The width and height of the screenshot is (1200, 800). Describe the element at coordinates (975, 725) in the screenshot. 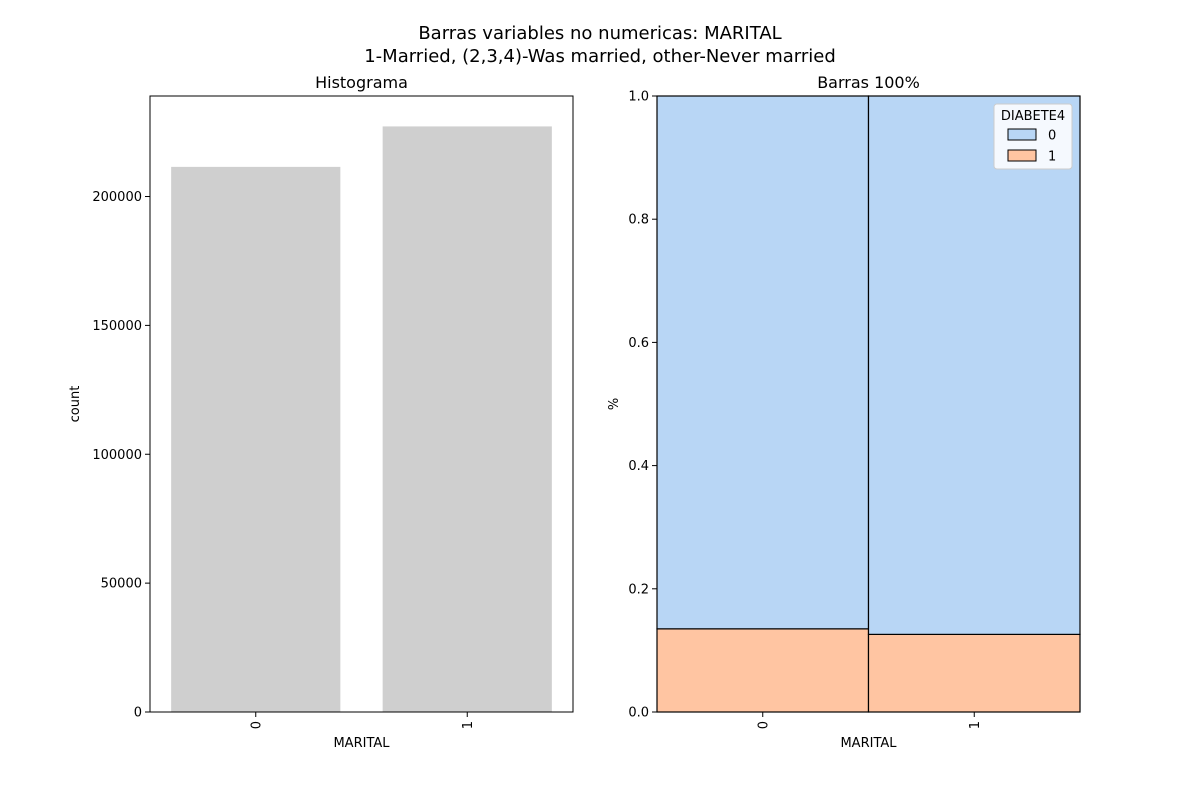

I see `stacked-x-tick-label: 1` at that location.